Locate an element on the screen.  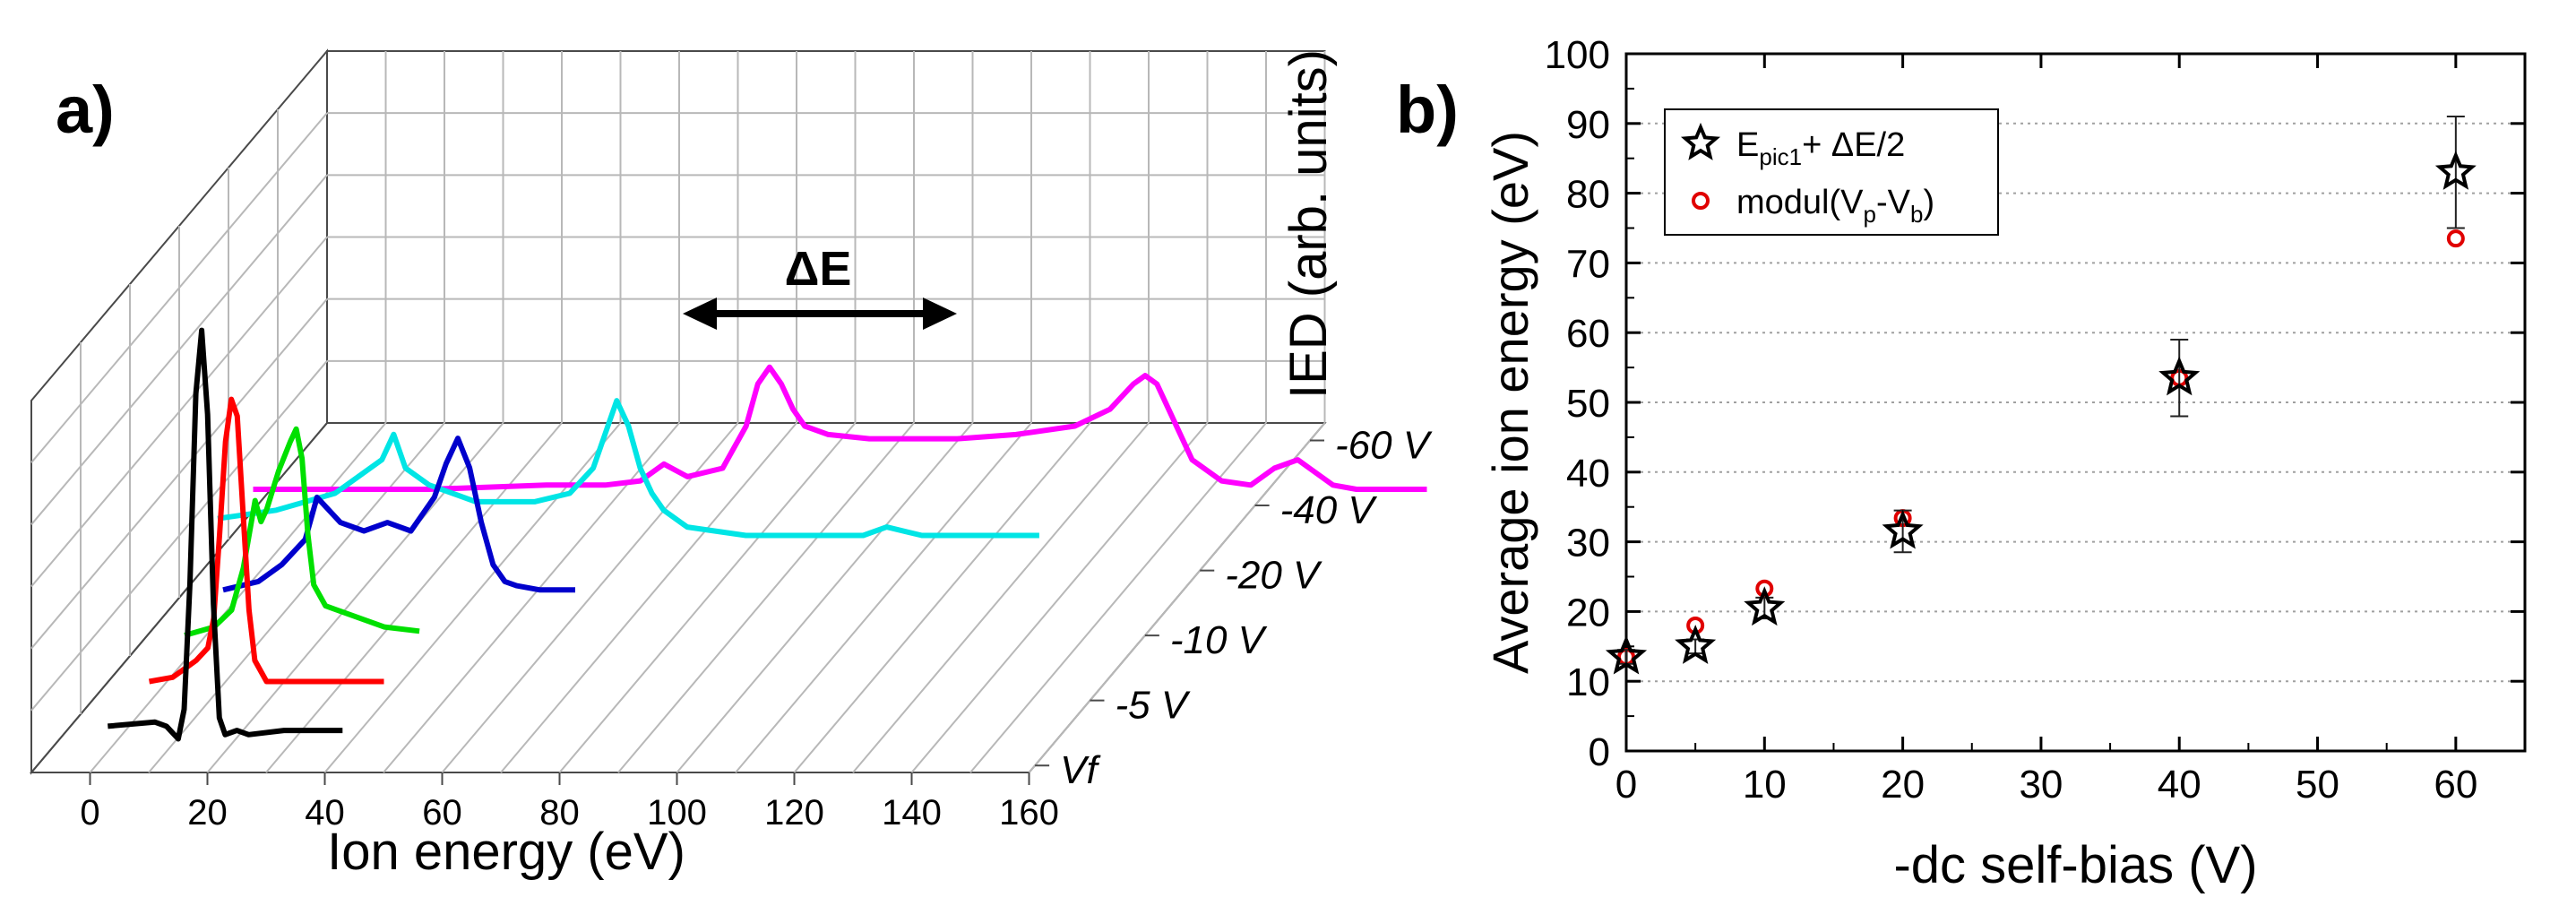
legend-circle-marker is located at coordinates (1701, 201).